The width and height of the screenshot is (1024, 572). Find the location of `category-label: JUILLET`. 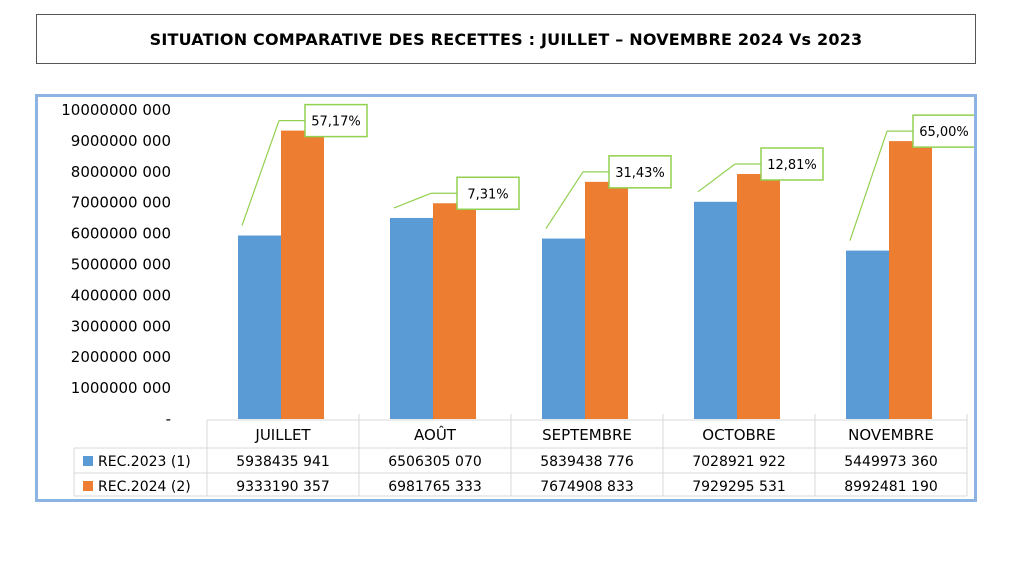

category-label: JUILLET is located at coordinates (282, 435).